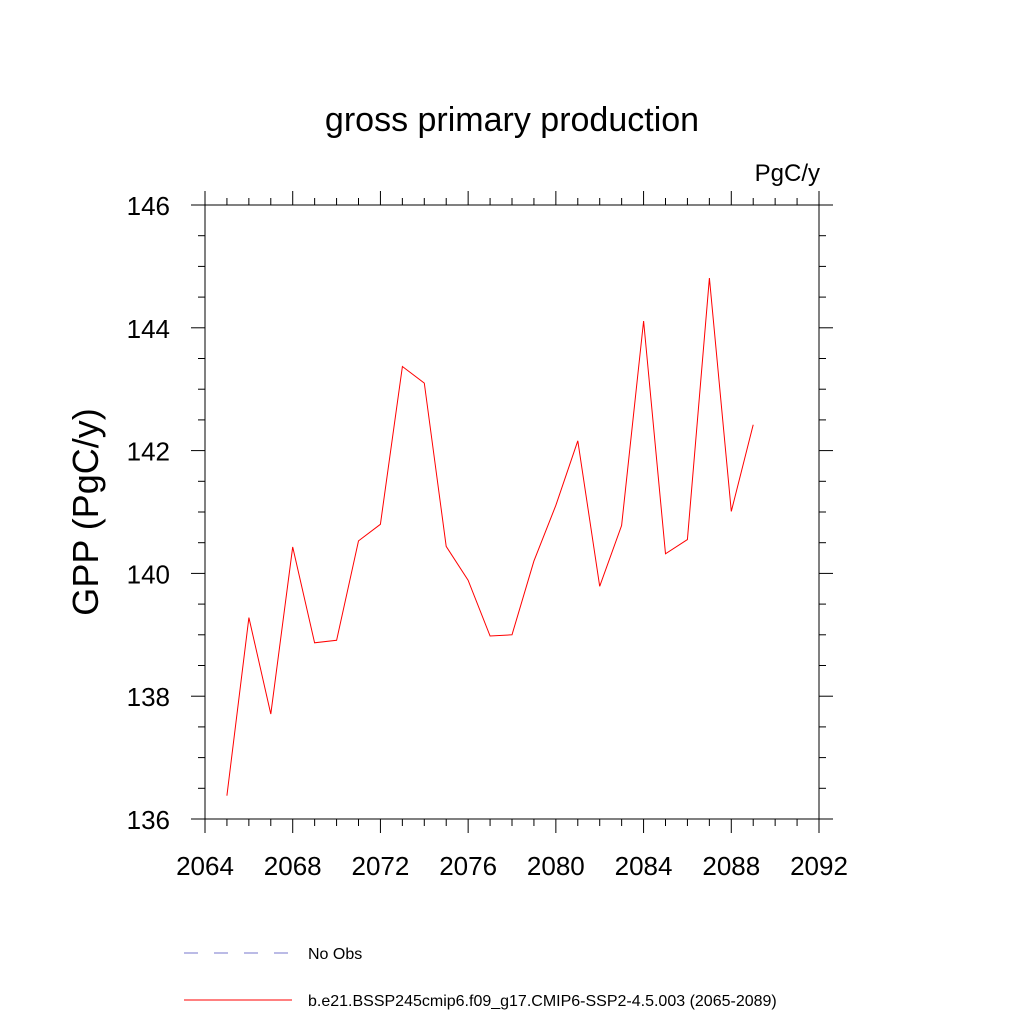 This screenshot has height=1024, width=1024. Describe the element at coordinates (512, 866) in the screenshot. I see `x-tick-labels: 2064 2068 2072 2076 2080 2084 2088 2092` at that location.